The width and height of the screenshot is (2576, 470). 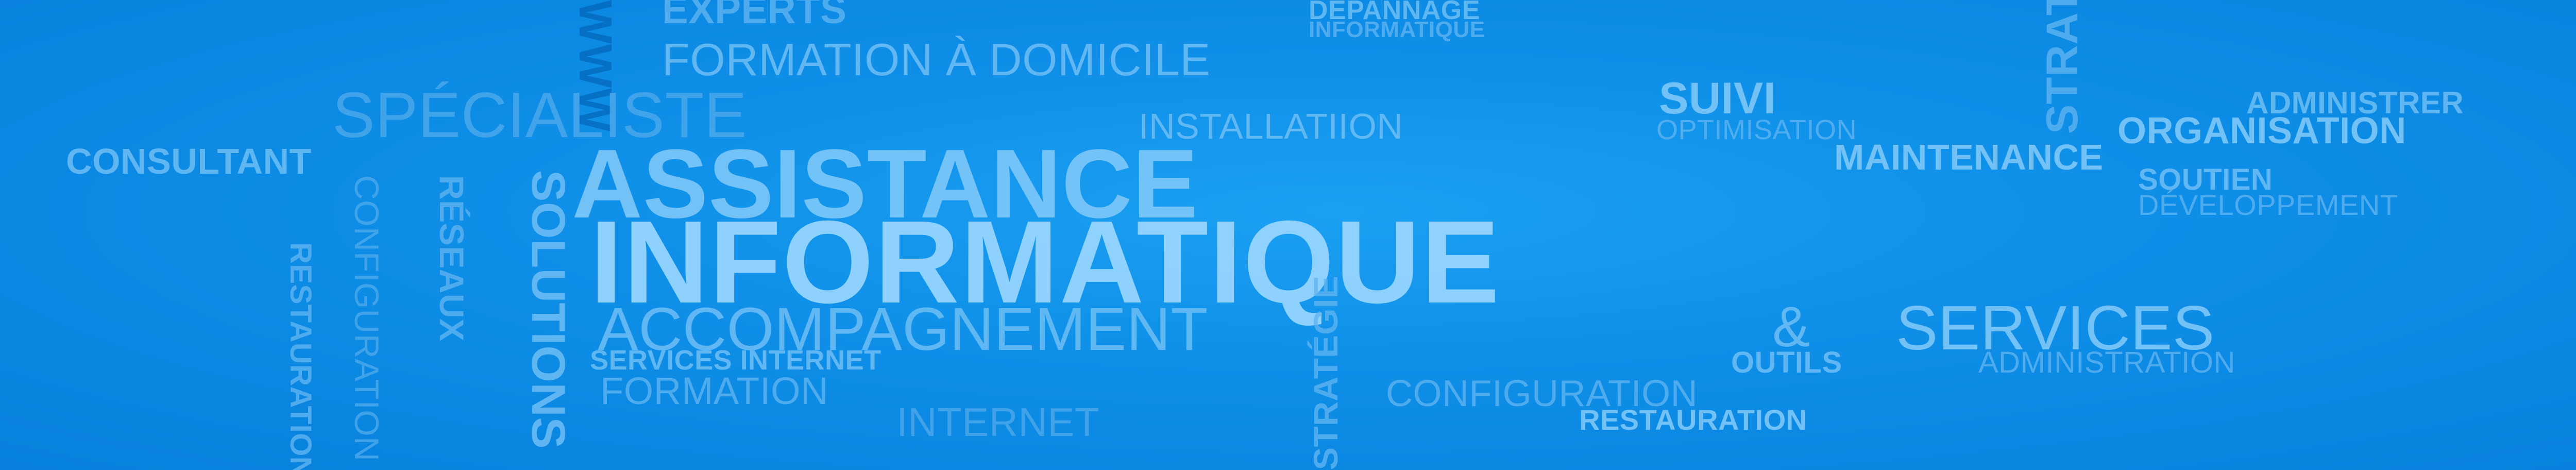 I want to click on word-soutien: SOUTIEN, so click(x=2205, y=179).